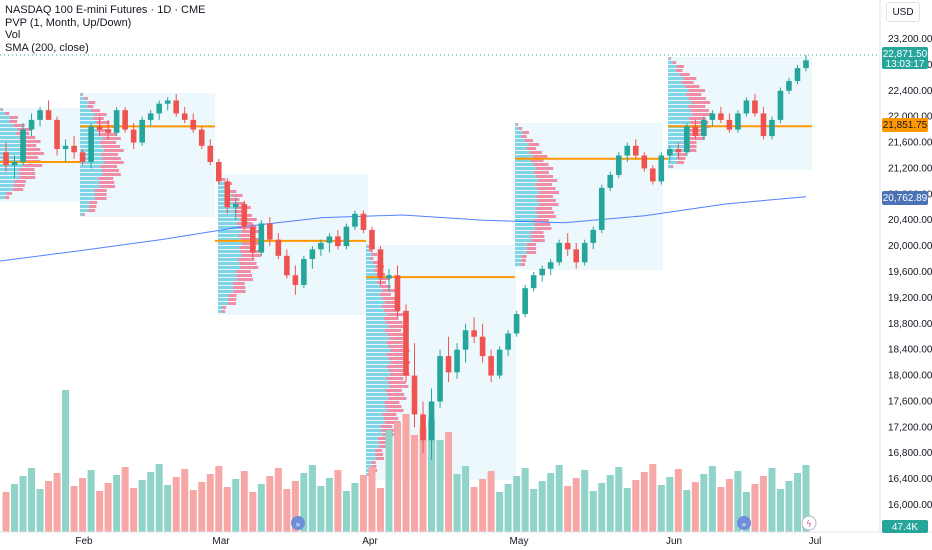  Describe the element at coordinates (910, 298) in the screenshot. I see `price-tick-label: 19,200.00` at that location.